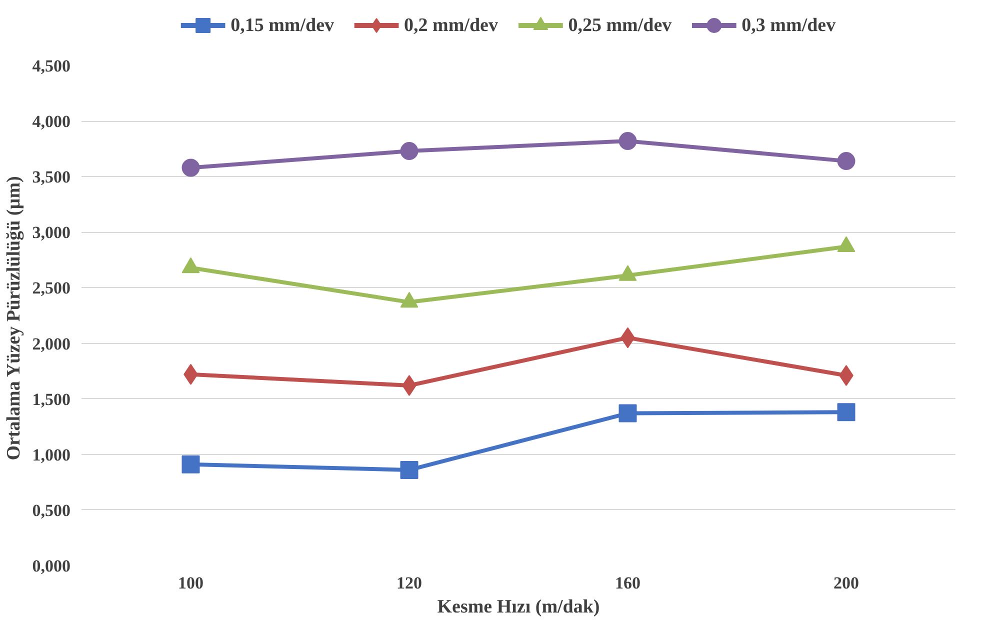 This screenshot has height=633, width=988. What do you see at coordinates (191, 583) in the screenshot?
I see `x-tick-label: 100` at bounding box center [191, 583].